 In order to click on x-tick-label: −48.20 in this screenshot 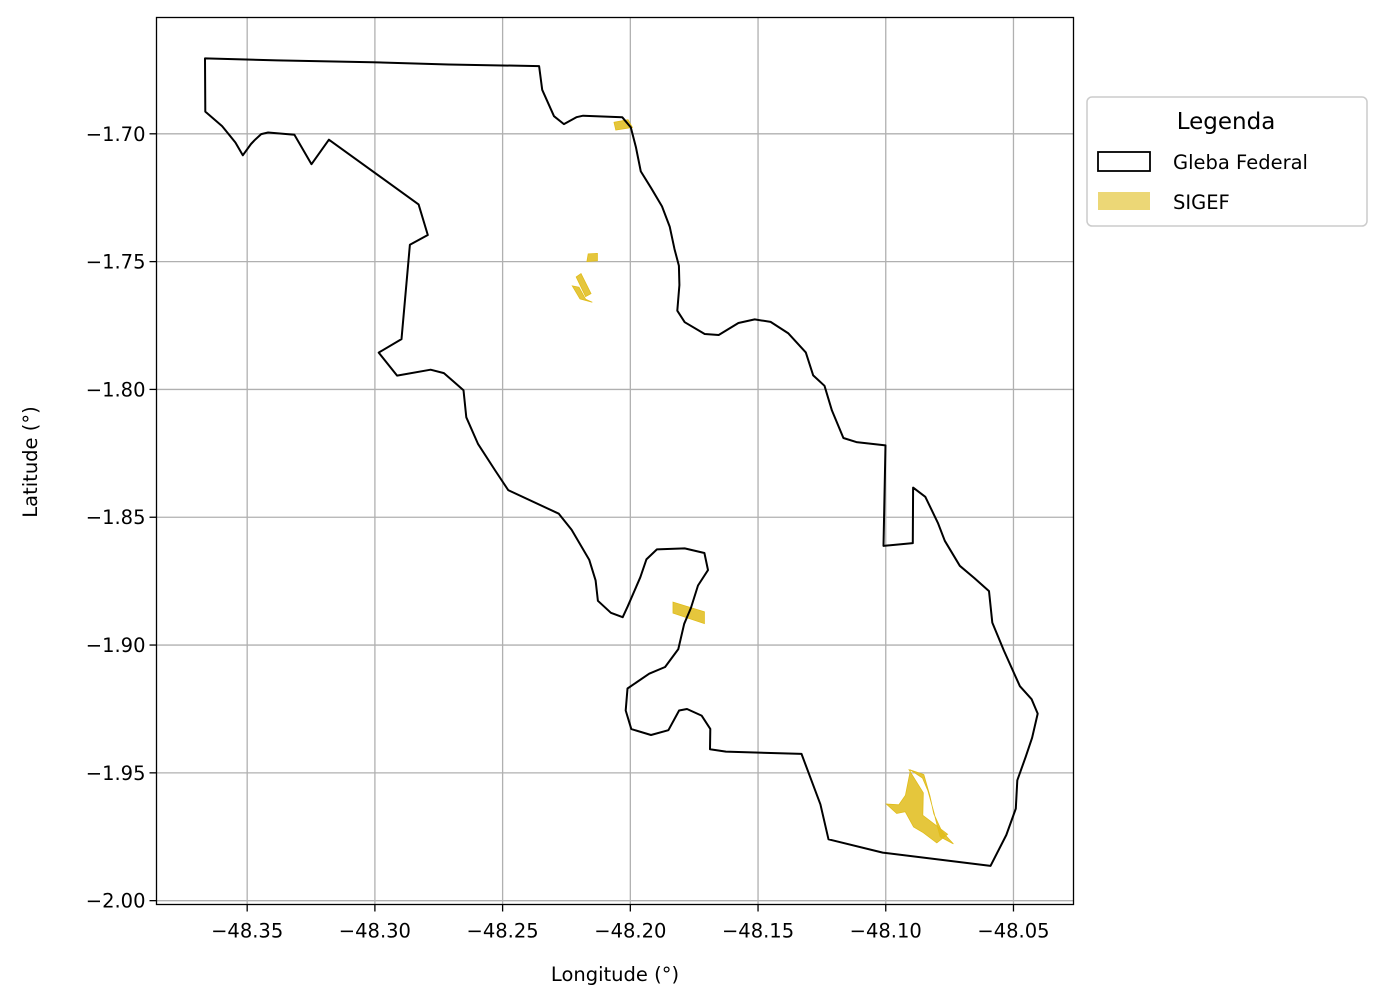, I will do `click(630, 931)`.